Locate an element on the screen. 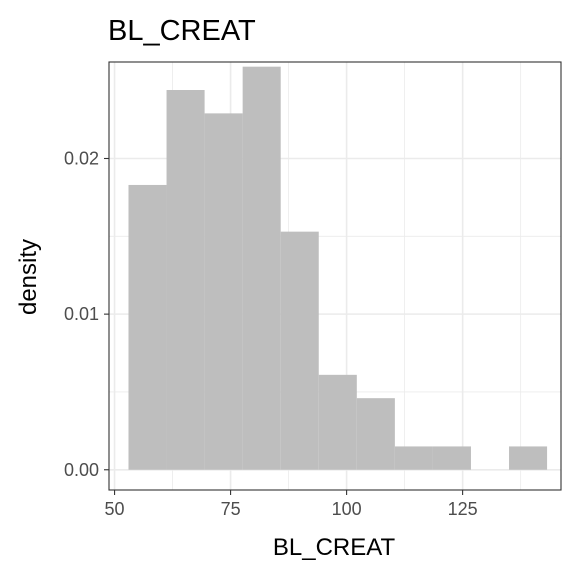 This screenshot has height=576, width=576. x-axis-label: BL_CREAT is located at coordinates (334, 547).